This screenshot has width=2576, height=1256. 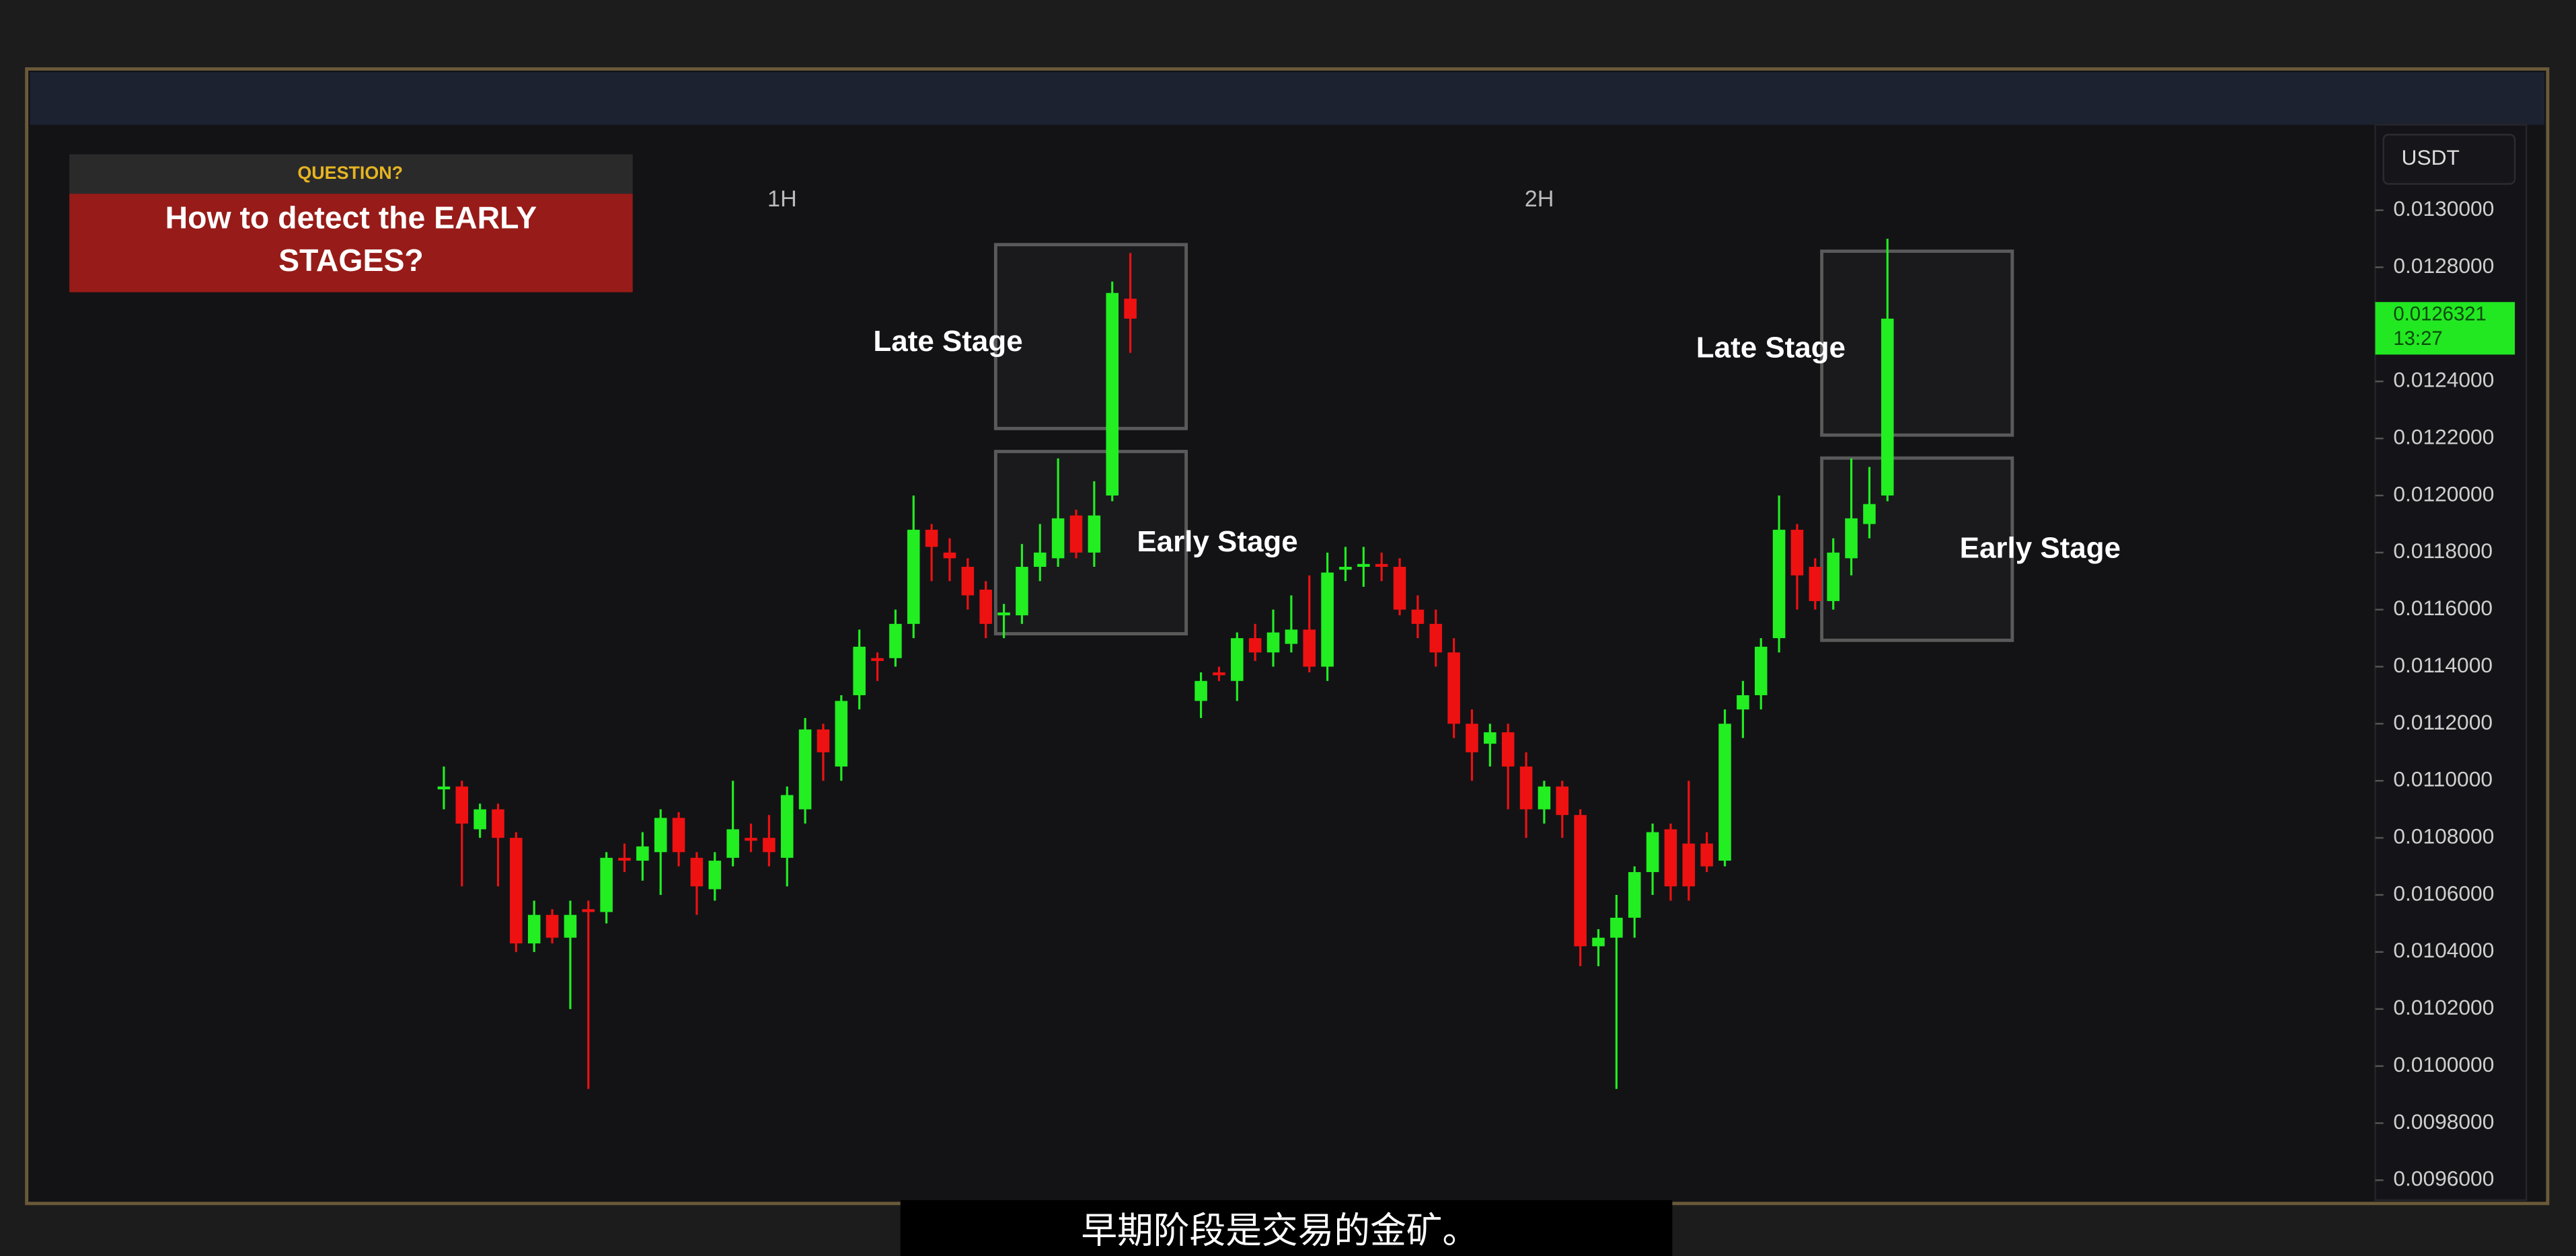 What do you see at coordinates (2443, 836) in the screenshot?
I see `y-tick-label: 0.0108000` at bounding box center [2443, 836].